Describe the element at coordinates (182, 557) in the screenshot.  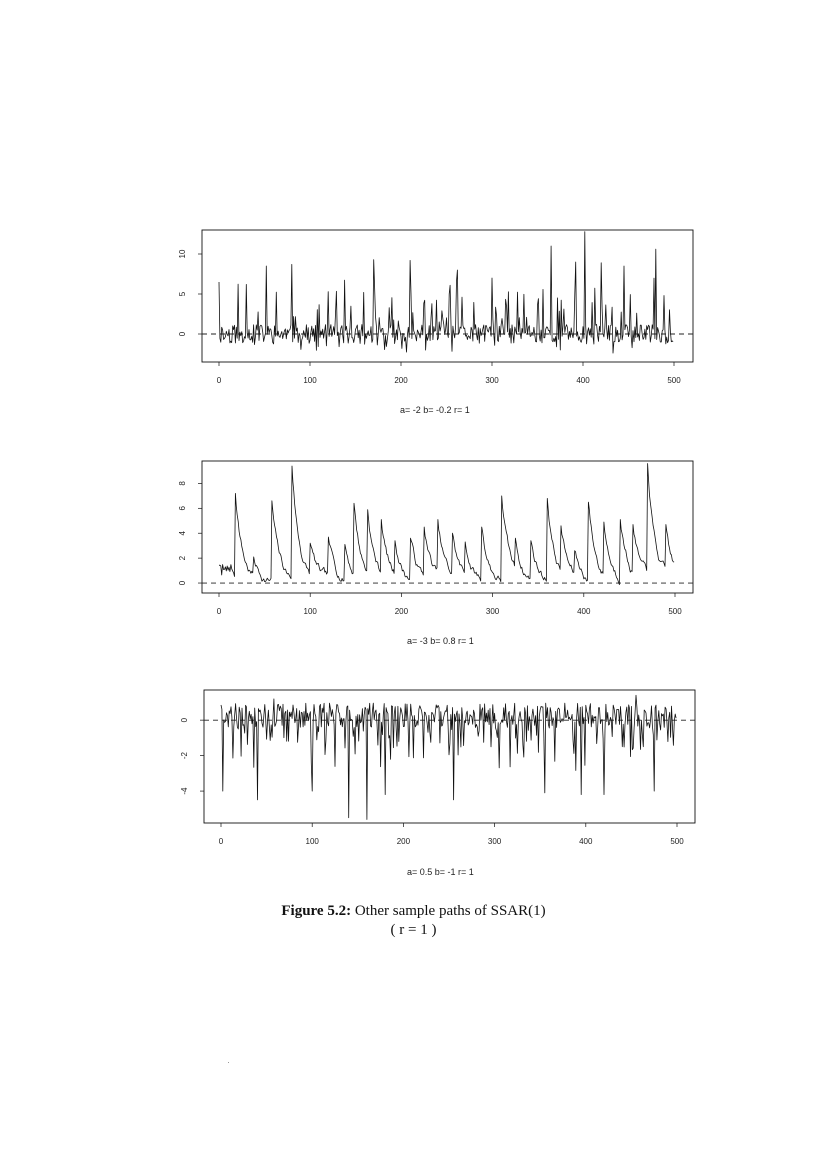
I see `y-tick-label: 2` at that location.